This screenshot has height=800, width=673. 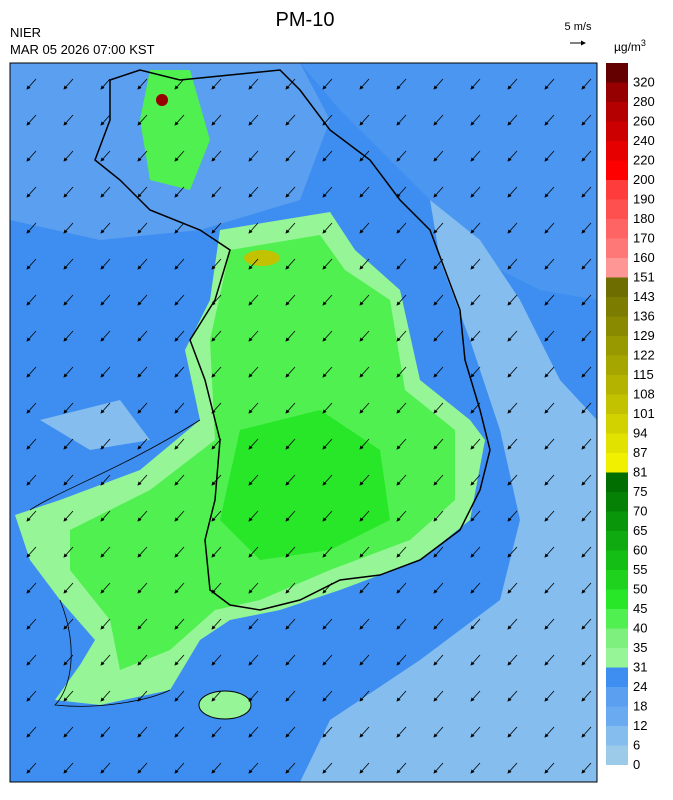 What do you see at coordinates (643, 43) in the screenshot?
I see `unit-exponent: 3` at bounding box center [643, 43].